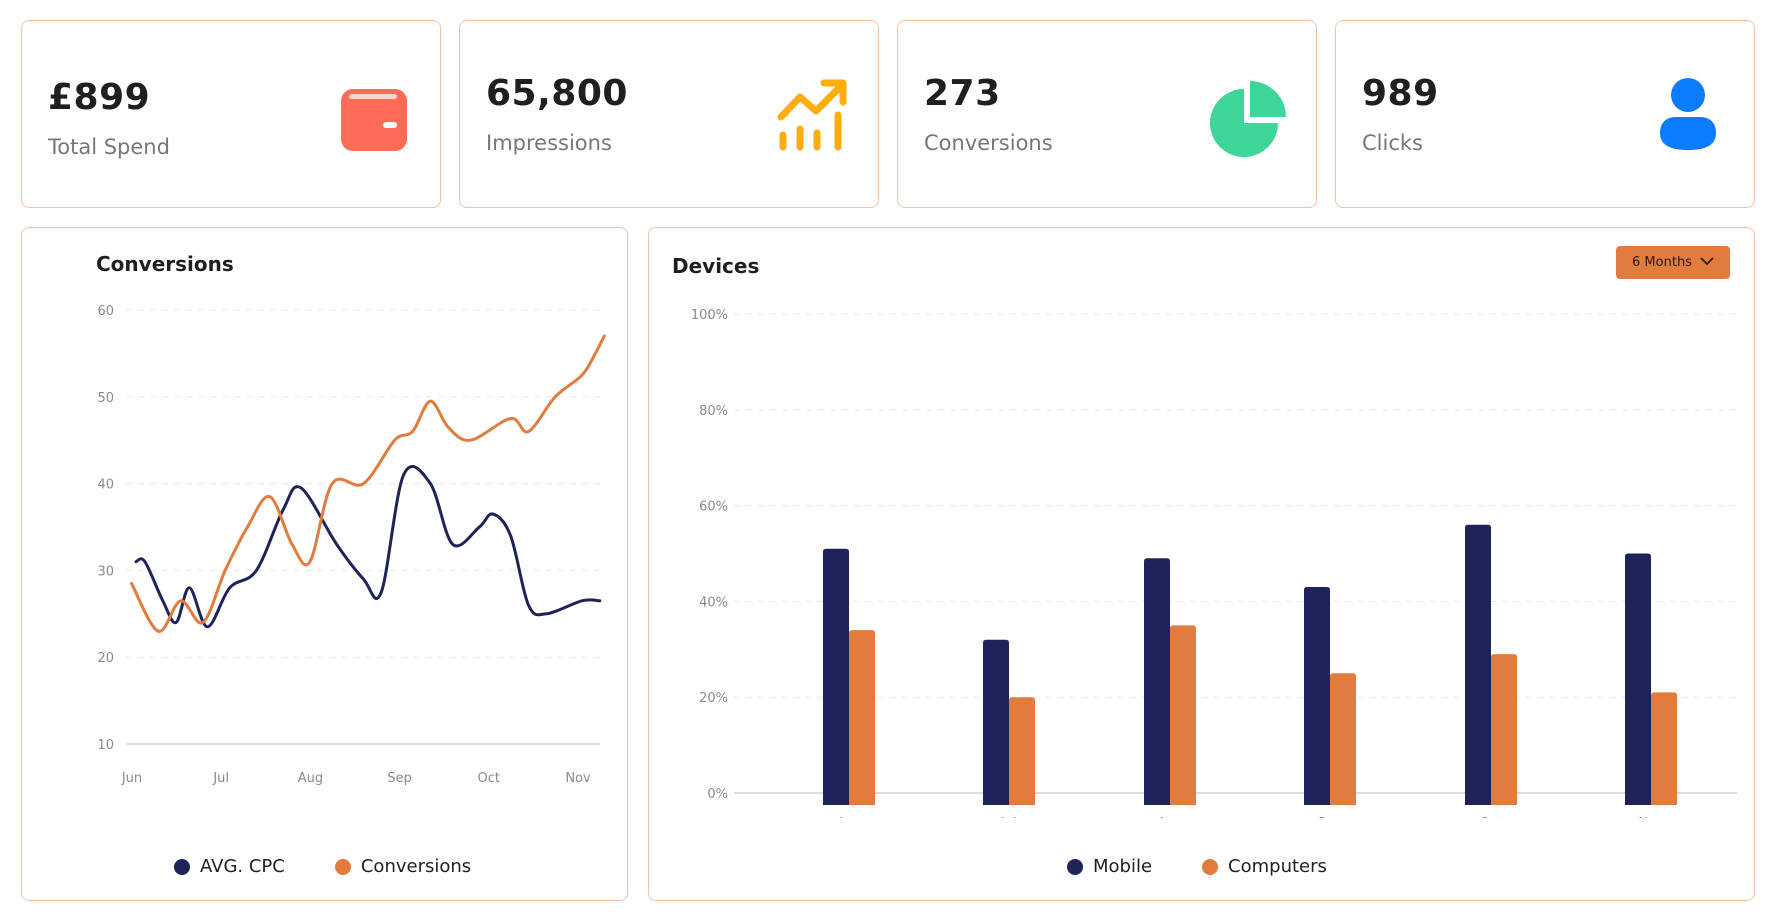  What do you see at coordinates (416, 866) in the screenshot?
I see `legend-label: Conversions` at bounding box center [416, 866].